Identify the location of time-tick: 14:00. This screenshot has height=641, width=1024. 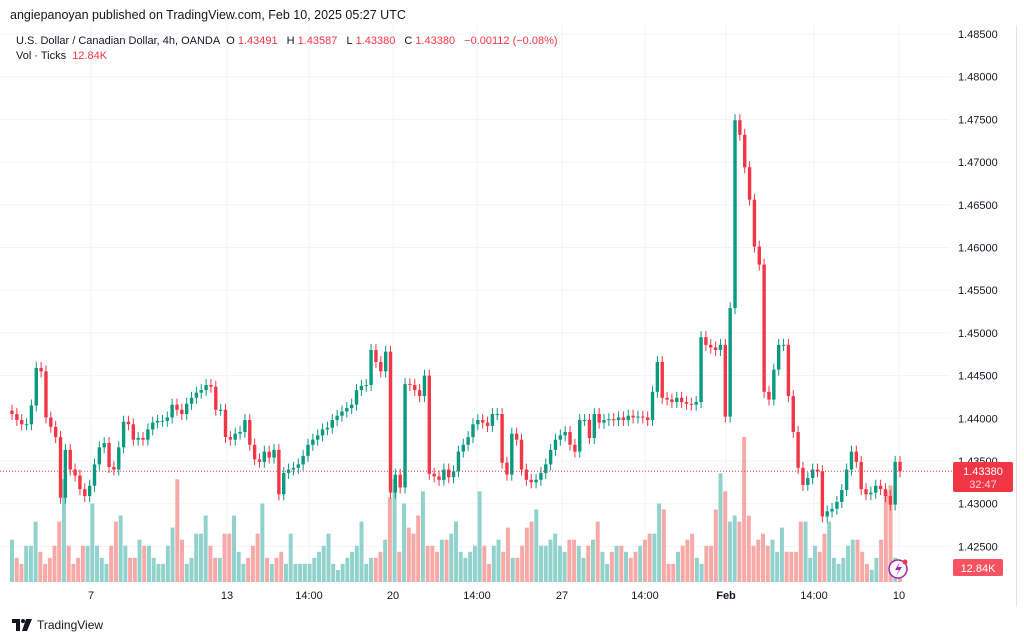
(814, 596).